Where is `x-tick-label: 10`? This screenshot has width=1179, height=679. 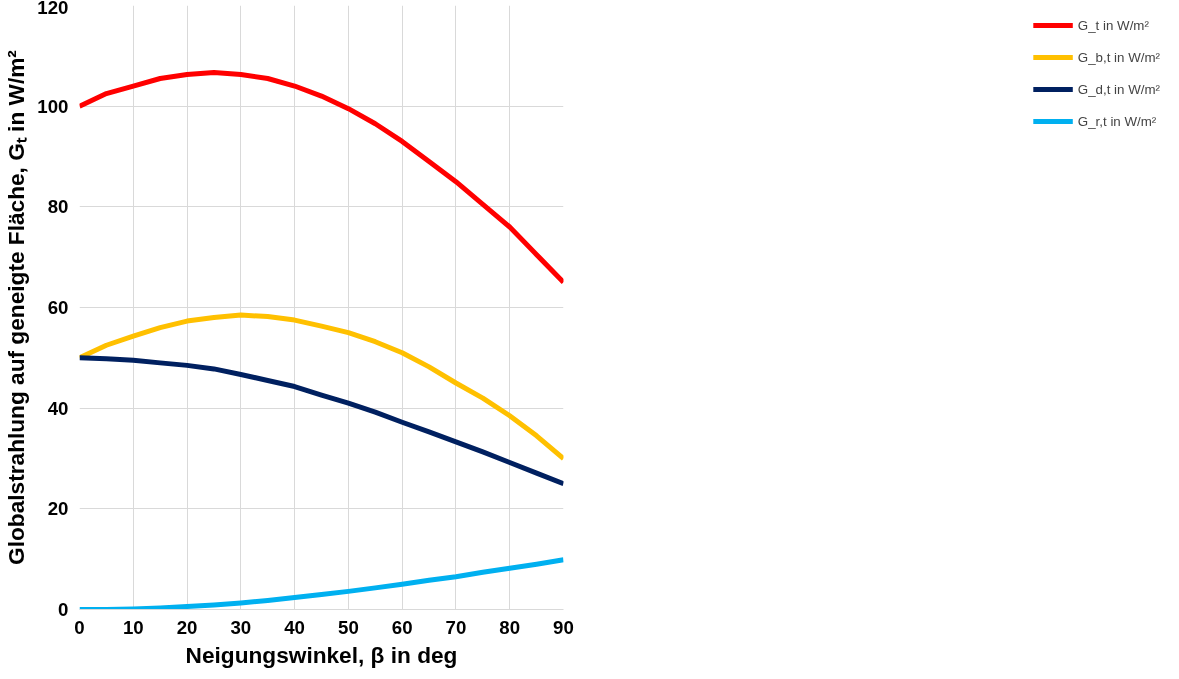 x-tick-label: 10 is located at coordinates (133, 627).